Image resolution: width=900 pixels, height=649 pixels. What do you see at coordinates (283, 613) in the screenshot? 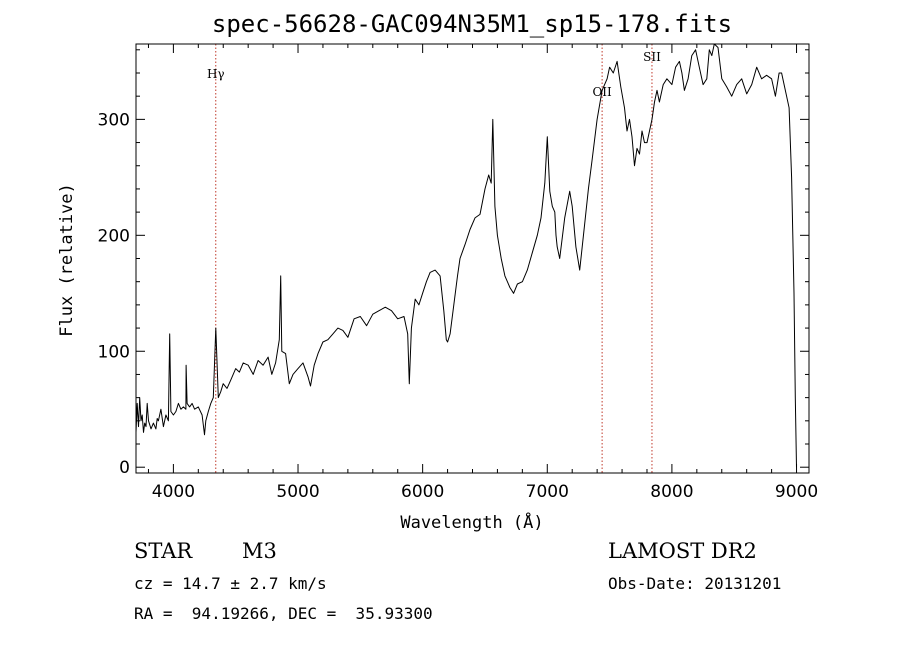
I see `coordinates: RA = 94.19266, DEC = 35.93300` at bounding box center [283, 613].